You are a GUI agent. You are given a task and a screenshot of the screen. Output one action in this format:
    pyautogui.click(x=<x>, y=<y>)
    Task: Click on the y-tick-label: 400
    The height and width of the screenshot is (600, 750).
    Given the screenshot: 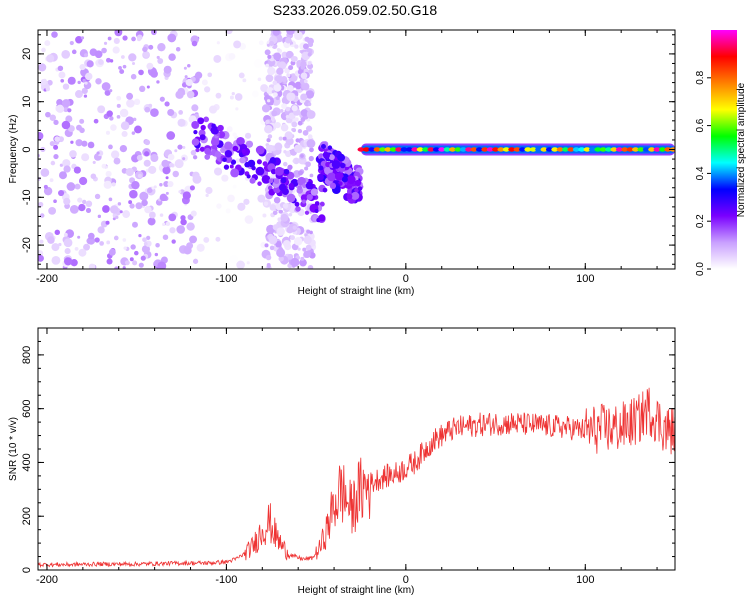 What is the action you would take?
    pyautogui.click(x=27, y=462)
    